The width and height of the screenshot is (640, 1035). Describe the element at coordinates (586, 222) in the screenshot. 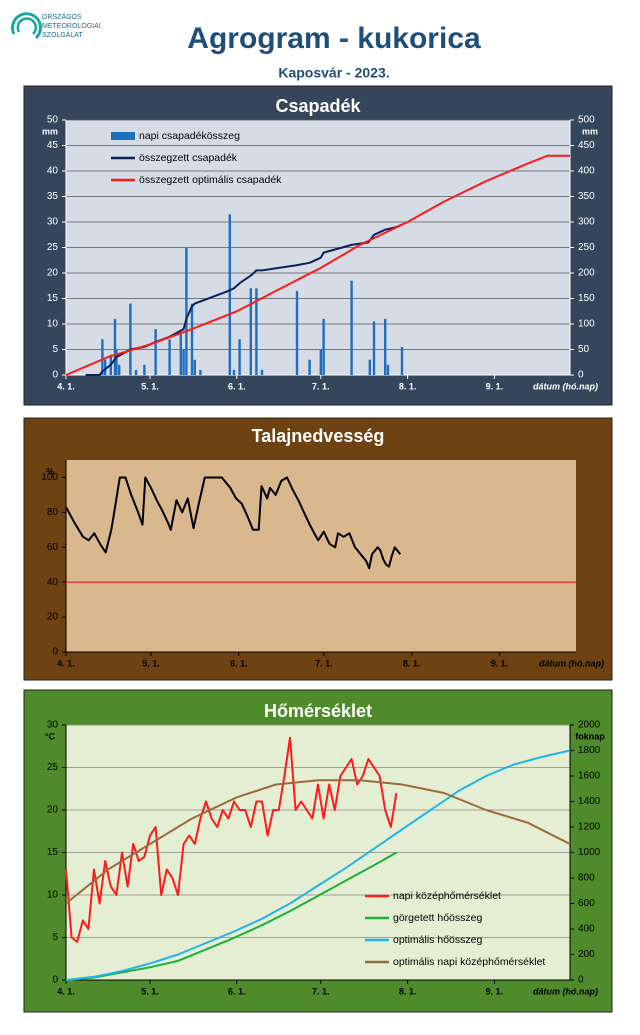

I see `y2-tick-label: 300` at that location.